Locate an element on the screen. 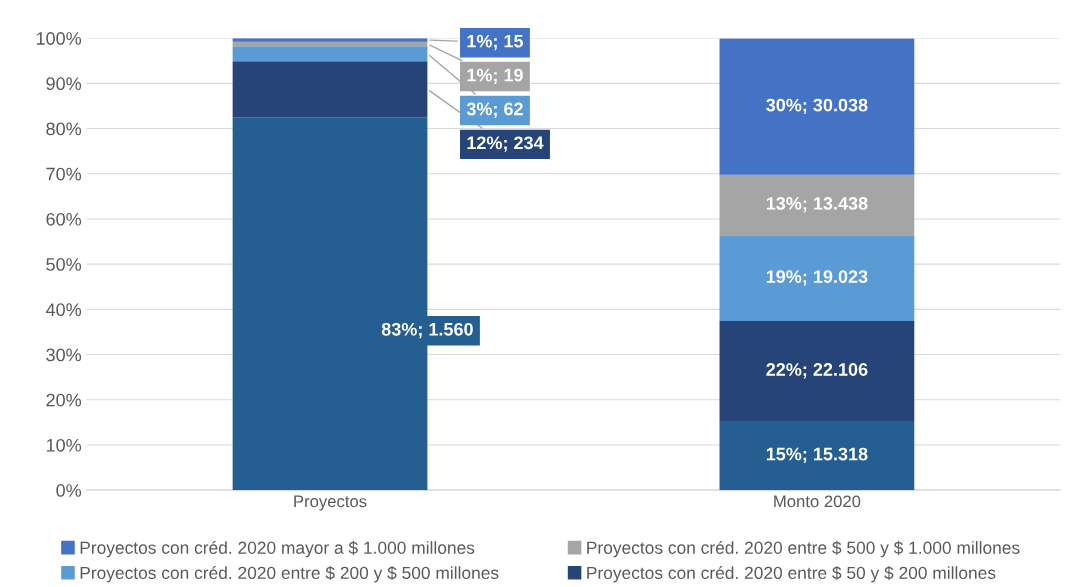 This screenshot has height=587, width=1082. data-label: 1%; 19 is located at coordinates (495, 76).